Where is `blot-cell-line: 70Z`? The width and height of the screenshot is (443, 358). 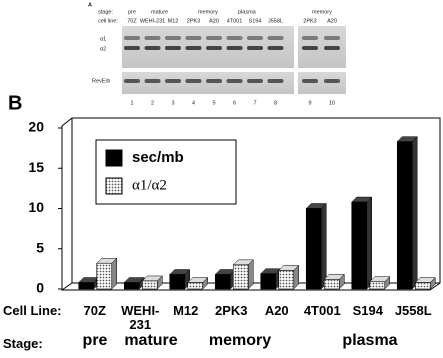
blot-cell-line: 70Z is located at coordinates (132, 21).